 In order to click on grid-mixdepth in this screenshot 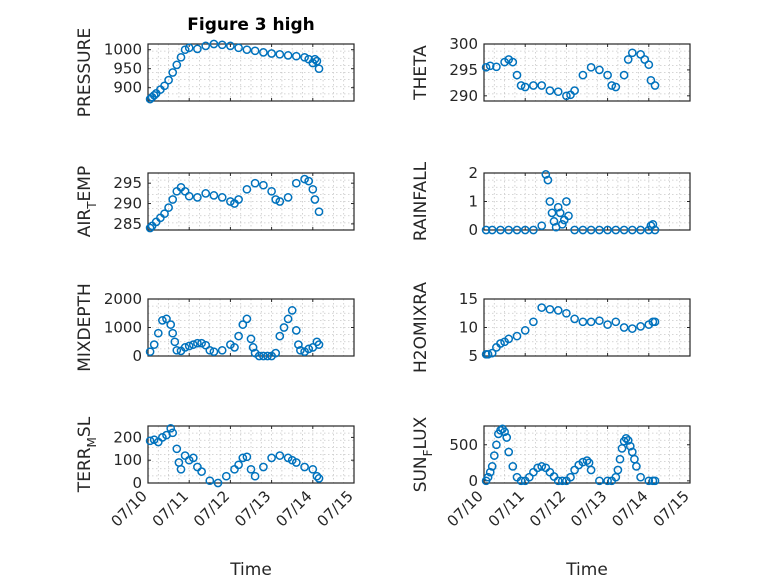, I will do `click(251, 327)`.